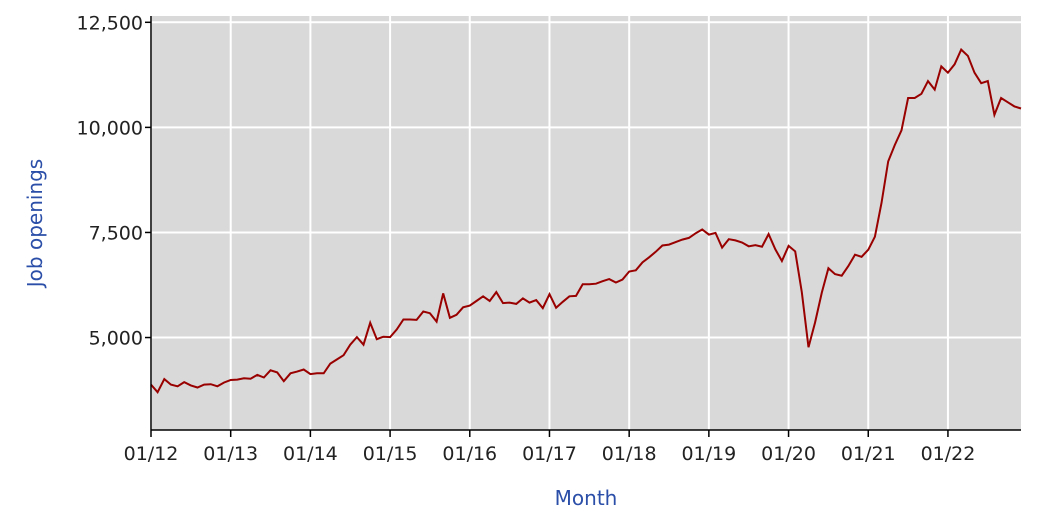 This screenshot has width=1050, height=532. Describe the element at coordinates (948, 454) in the screenshot. I see `x-tick-label: 01/22` at that location.